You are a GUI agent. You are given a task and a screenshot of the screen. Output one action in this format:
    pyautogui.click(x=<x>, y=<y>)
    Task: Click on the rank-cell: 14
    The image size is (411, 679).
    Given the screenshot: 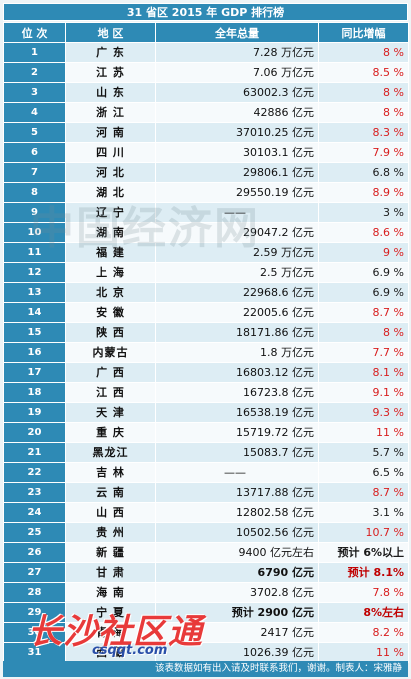 What is the action you would take?
    pyautogui.click(x=34, y=312)
    